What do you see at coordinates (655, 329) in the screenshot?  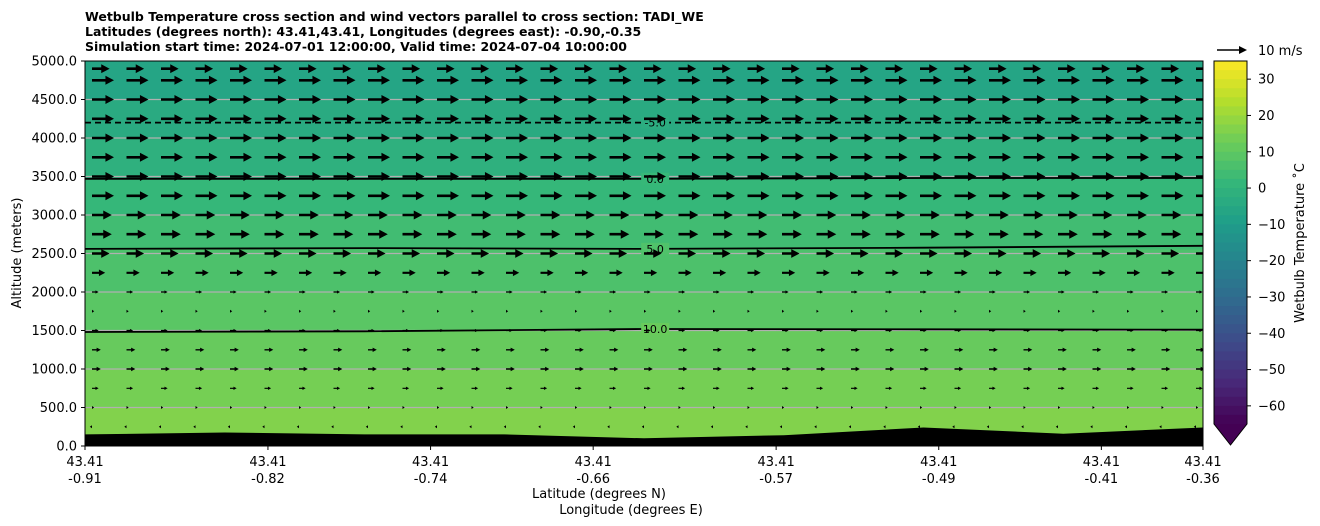 I see `contour-label-3: 10.0` at bounding box center [655, 329].